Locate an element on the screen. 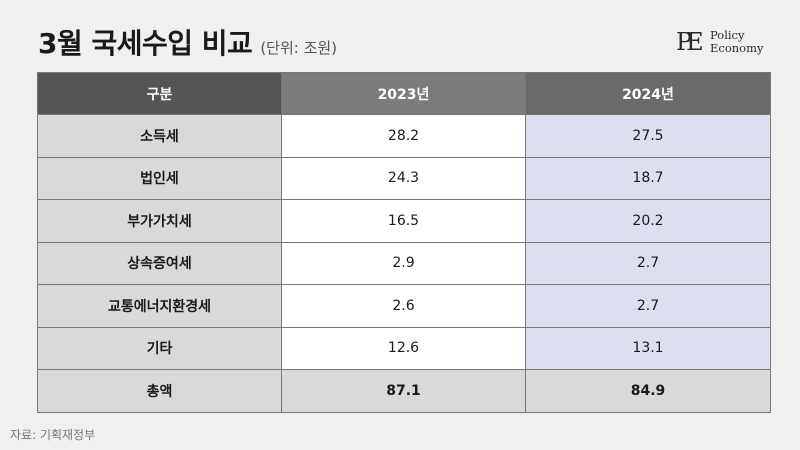 This screenshot has height=450, width=800. source-note: 자료: 기획재정부 is located at coordinates (53, 435).